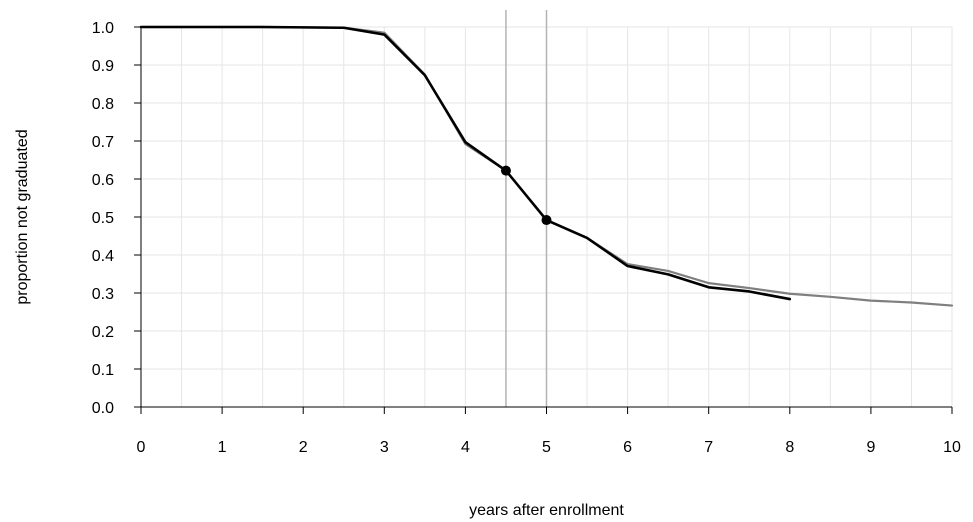 Image resolution: width=973 pixels, height=522 pixels. I want to click on x-tick-label: 9, so click(870, 447).